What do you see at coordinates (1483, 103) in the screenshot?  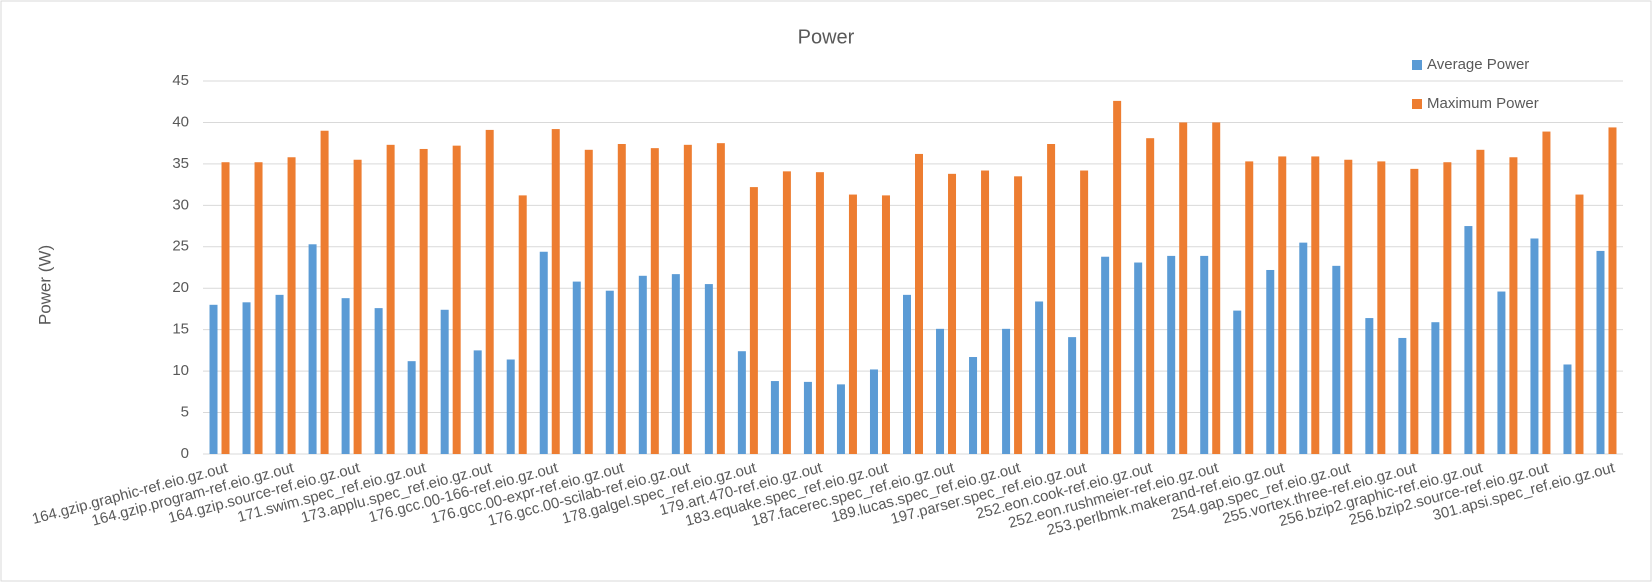 I see `legend-label: Maximum Power` at bounding box center [1483, 103].